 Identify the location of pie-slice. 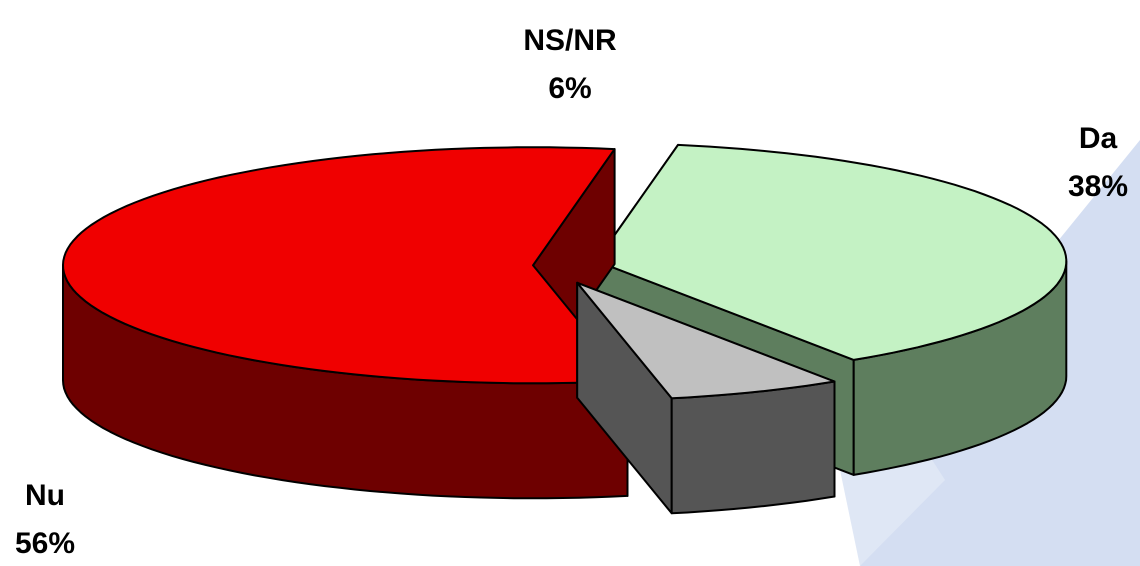
(706, 398).